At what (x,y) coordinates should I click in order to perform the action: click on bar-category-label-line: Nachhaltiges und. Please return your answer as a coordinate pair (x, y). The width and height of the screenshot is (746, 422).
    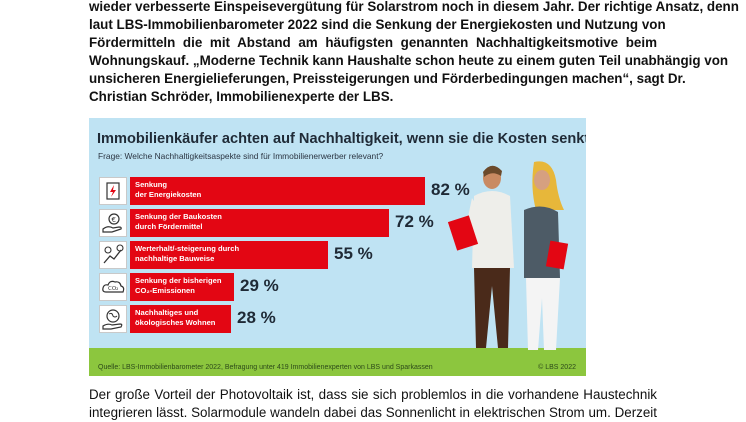
    Looking at the image, I should click on (167, 312).